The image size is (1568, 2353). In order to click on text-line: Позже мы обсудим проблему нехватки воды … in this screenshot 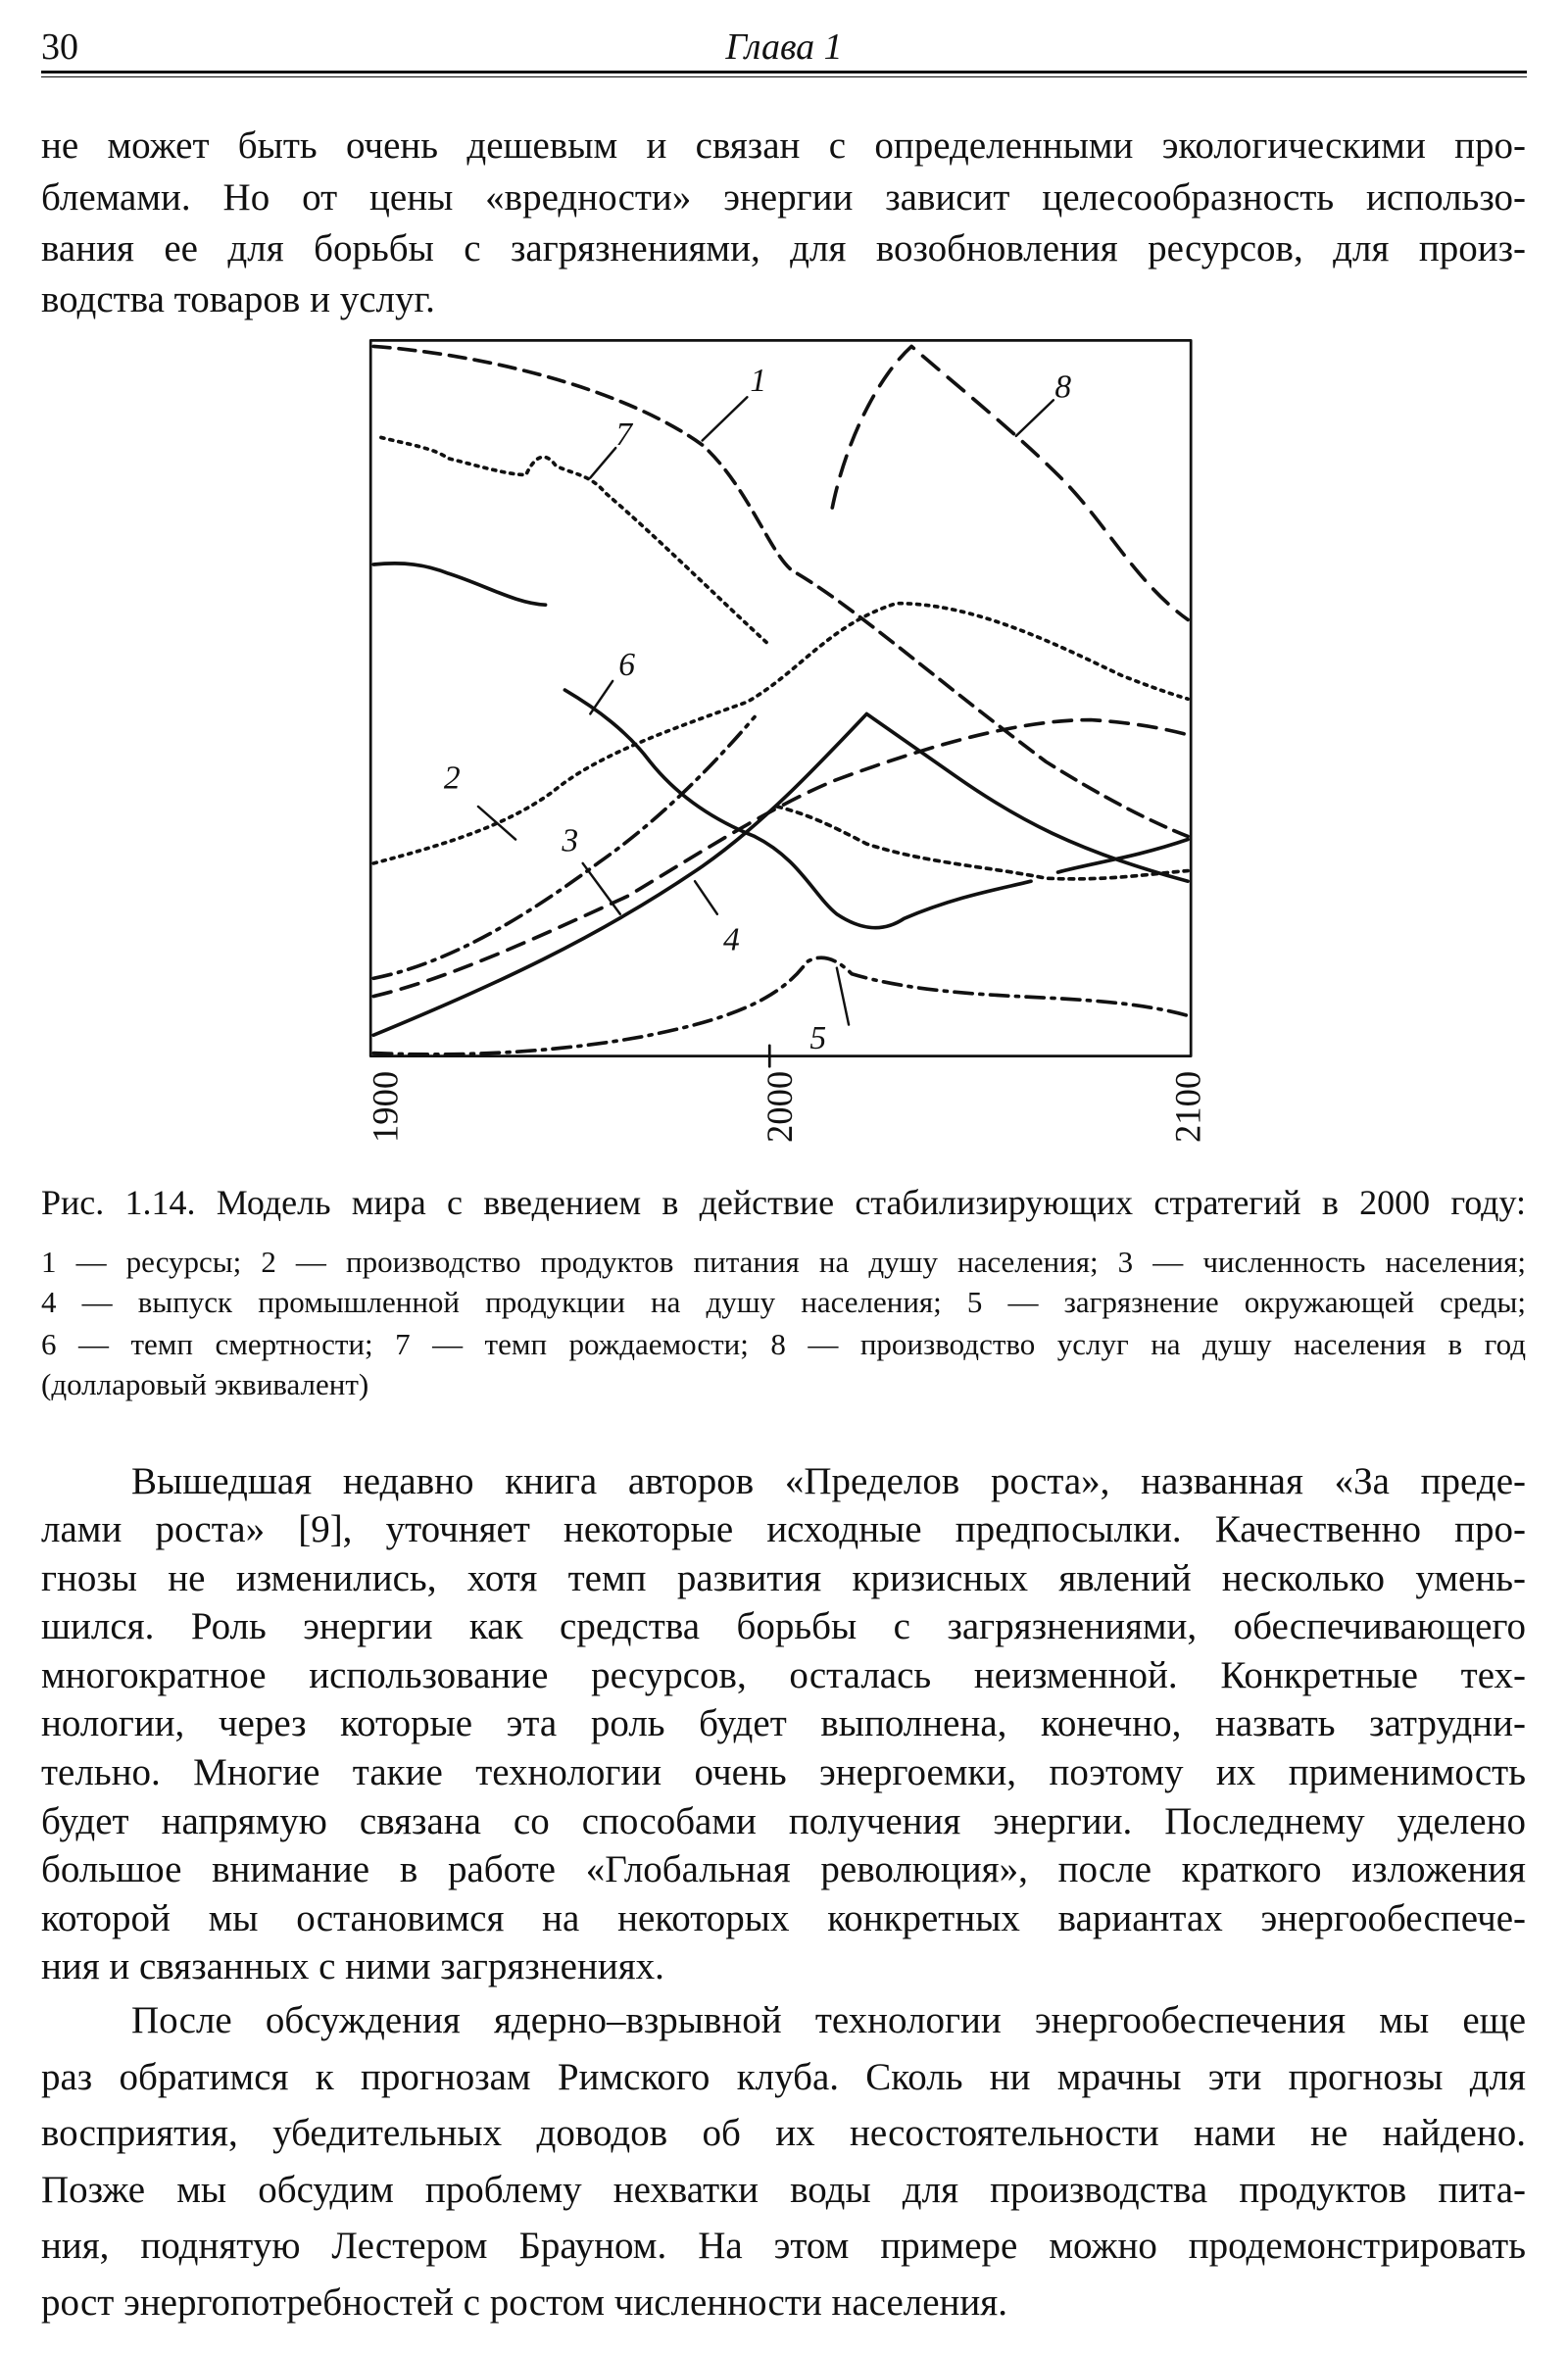, I will do `click(783, 2189)`.